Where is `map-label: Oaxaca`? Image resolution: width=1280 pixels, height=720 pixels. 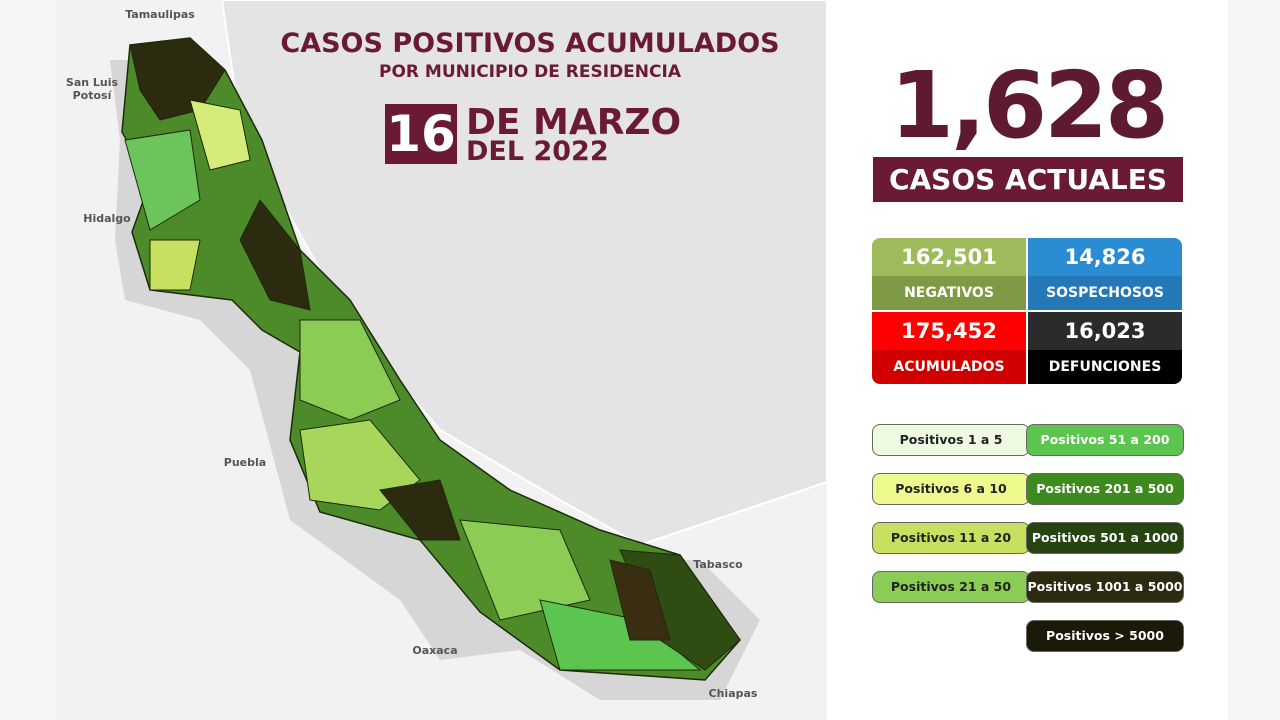
map-label: Oaxaca is located at coordinates (435, 650).